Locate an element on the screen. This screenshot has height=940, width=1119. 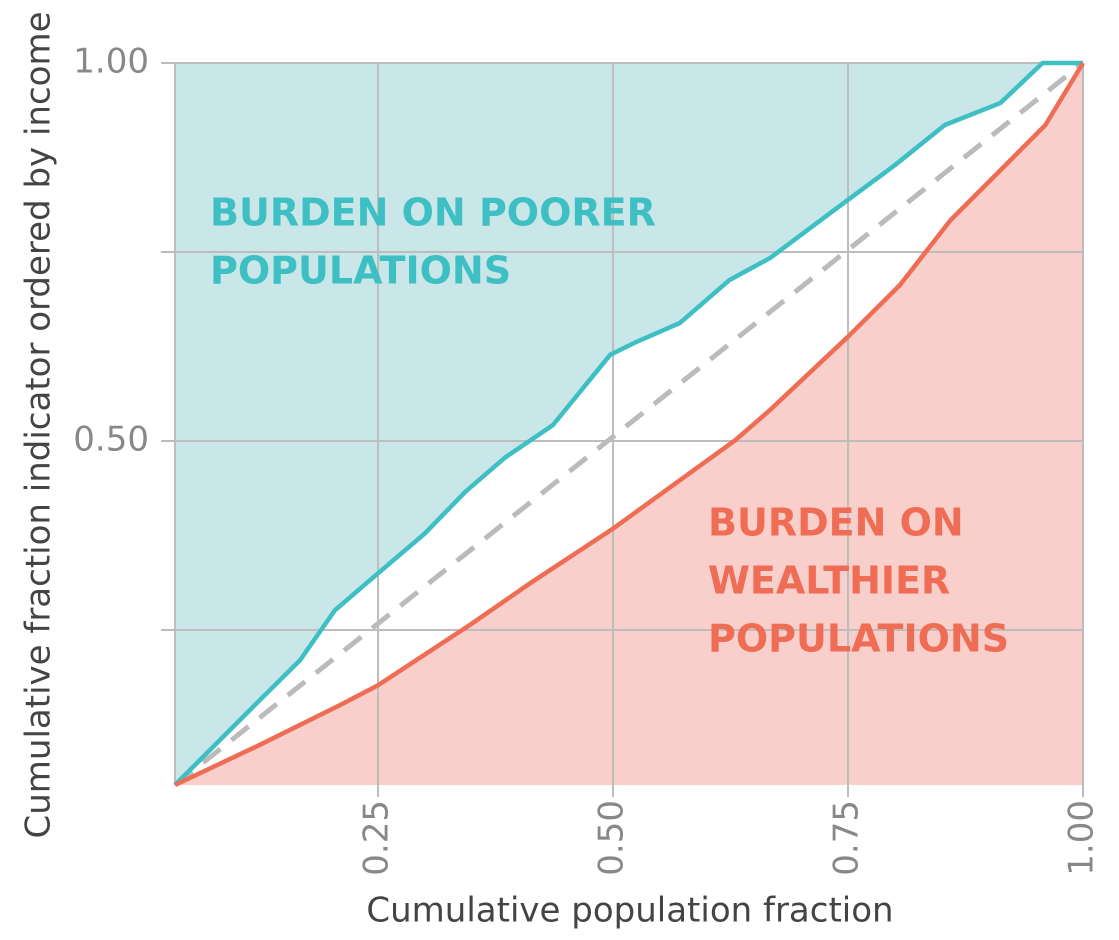
x-tick-label: 1.00 is located at coordinates (1082, 838).